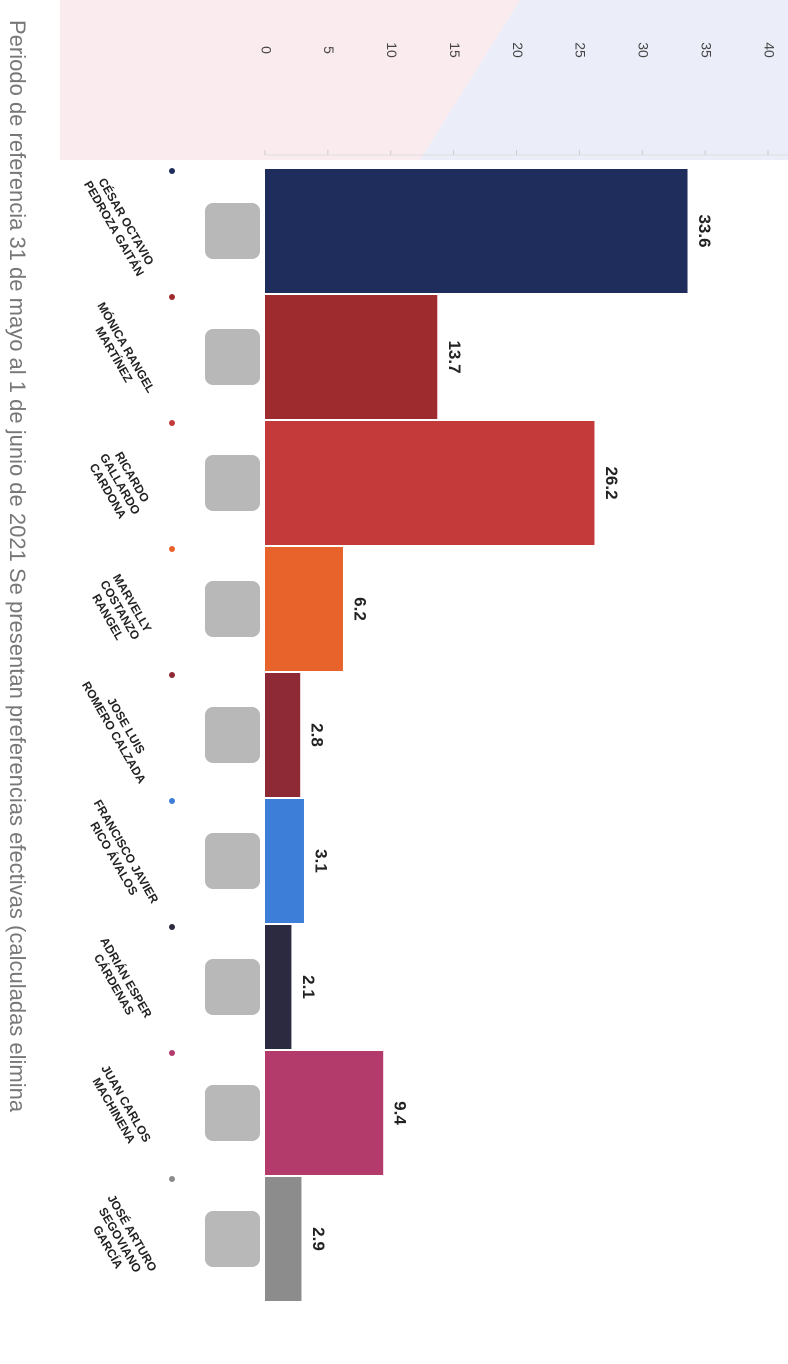 This screenshot has height=1364, width=788. Describe the element at coordinates (454, 356) in the screenshot. I see `value-label: 13.7` at that location.